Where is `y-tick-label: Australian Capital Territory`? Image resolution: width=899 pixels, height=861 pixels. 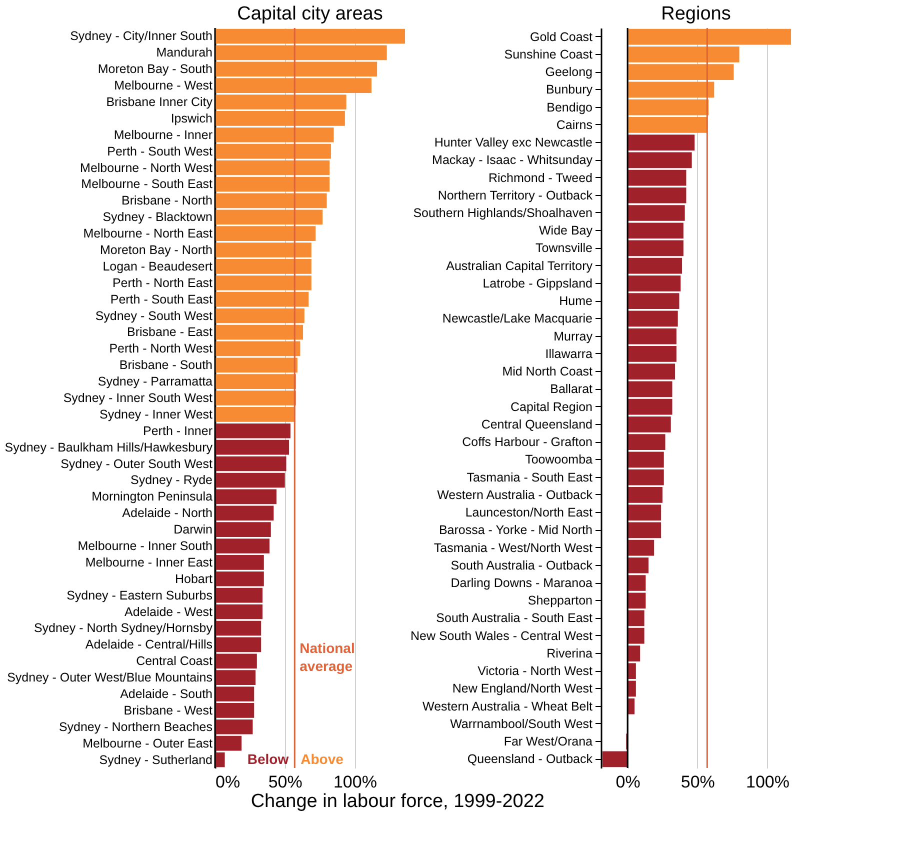 y-tick-label: Australian Capital Territory is located at coordinates (520, 265).